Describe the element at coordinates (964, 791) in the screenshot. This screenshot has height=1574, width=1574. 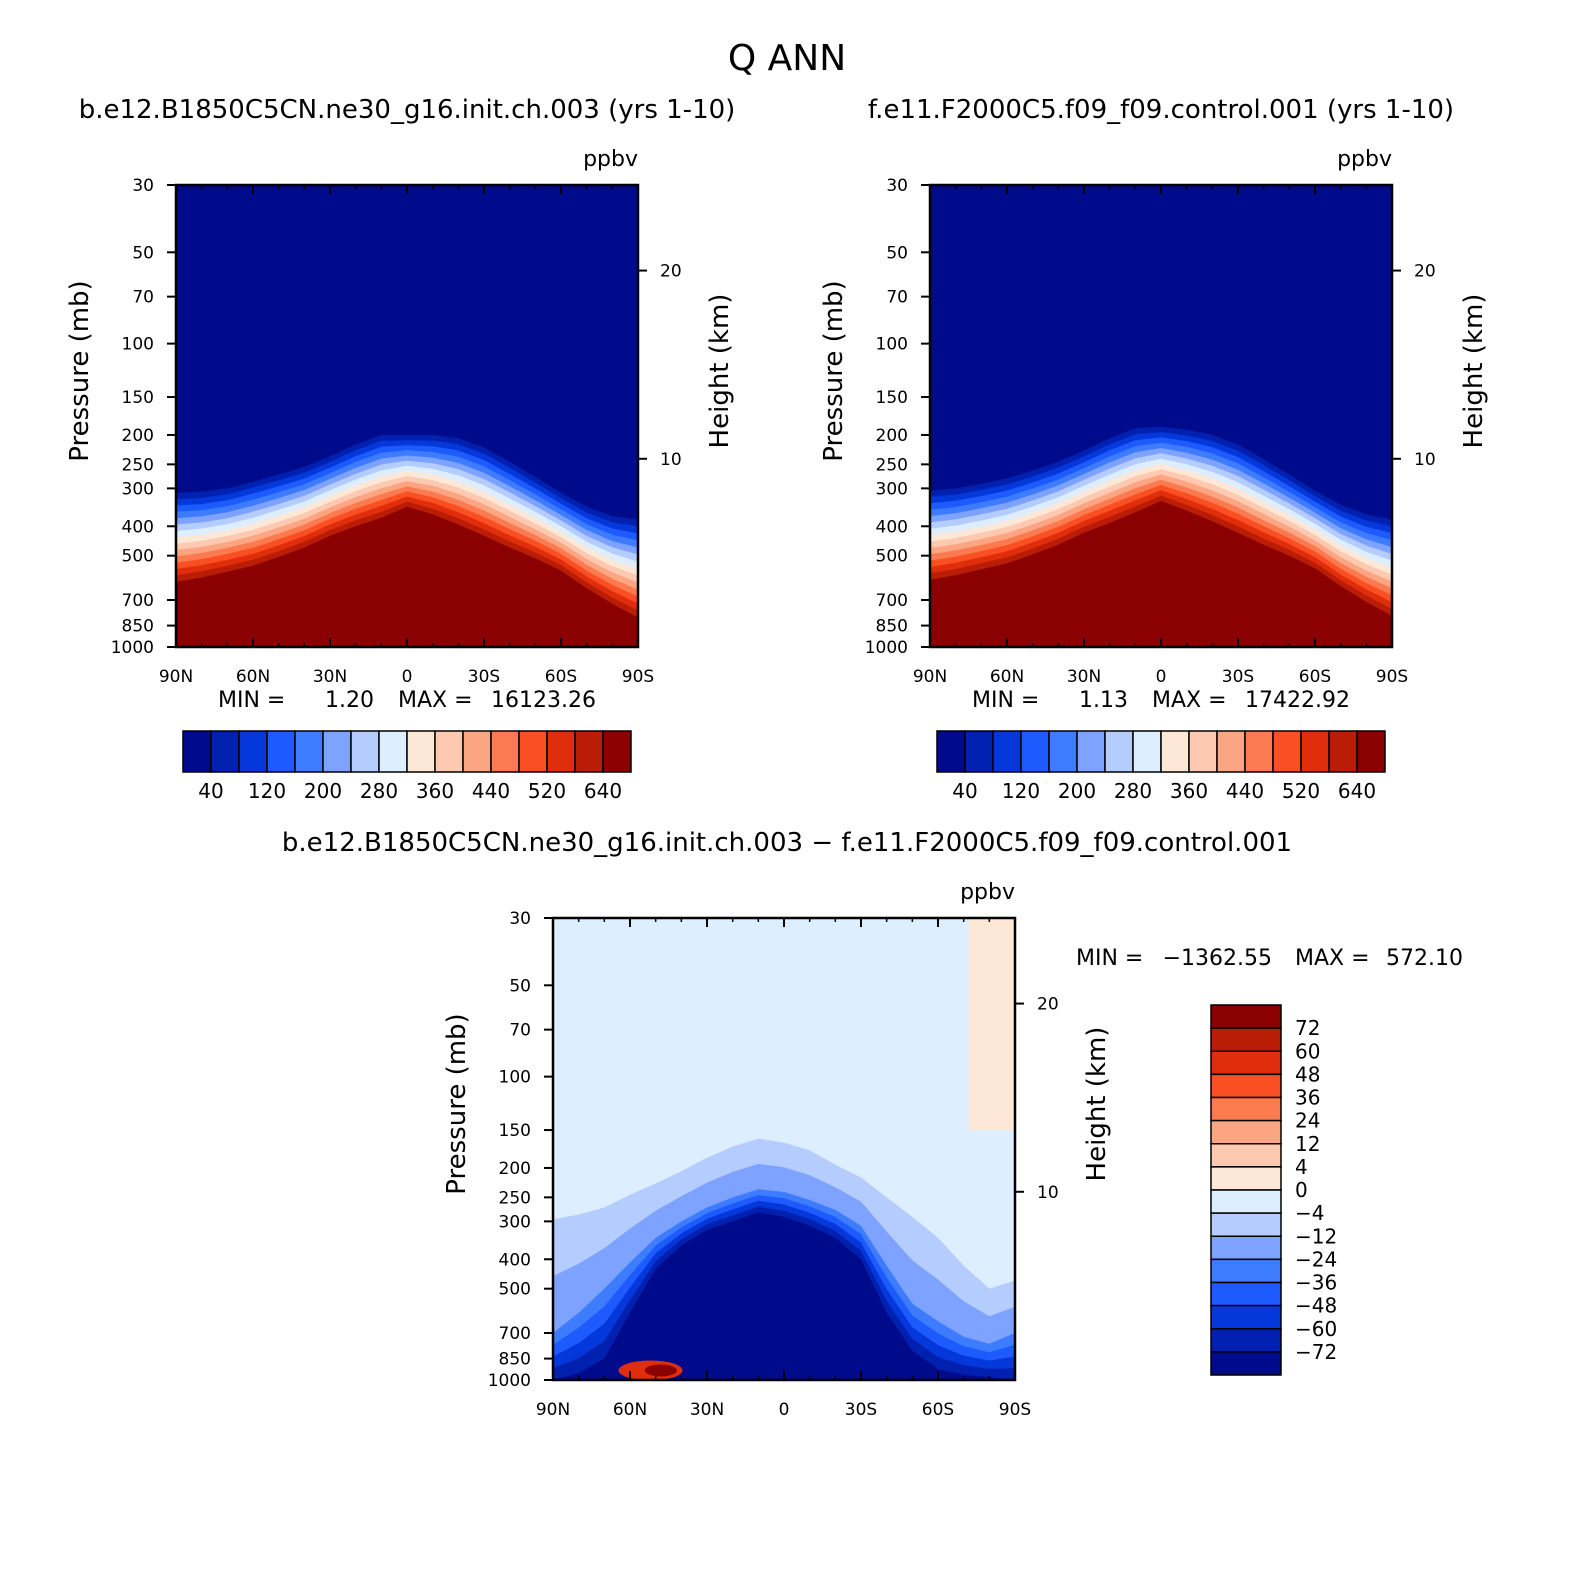
I see `colorbar-label: 40` at that location.